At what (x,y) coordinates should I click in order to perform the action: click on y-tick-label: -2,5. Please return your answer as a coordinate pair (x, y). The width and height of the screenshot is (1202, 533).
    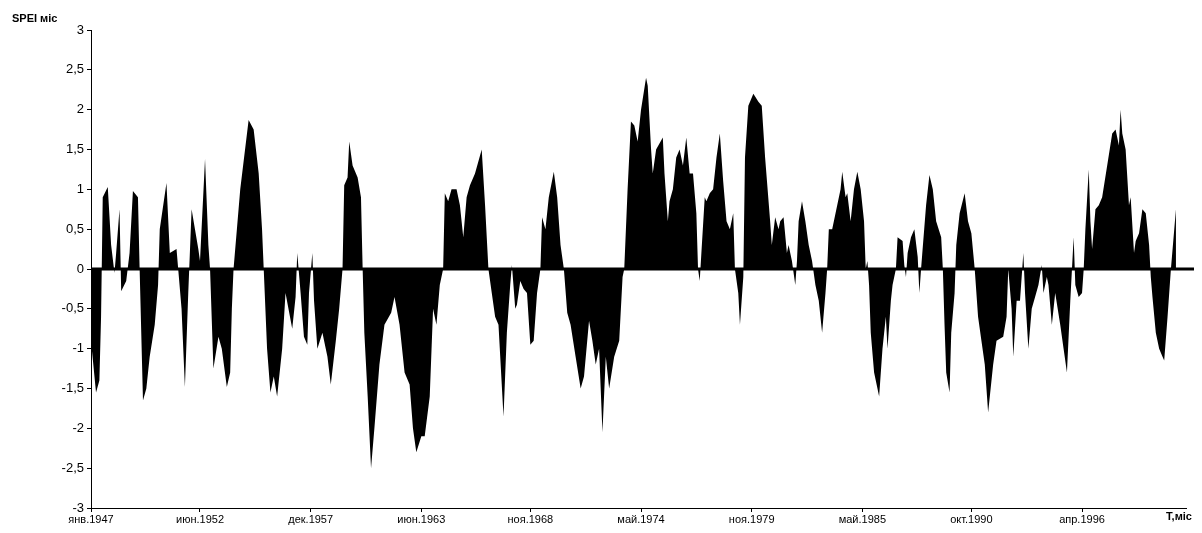
    Looking at the image, I should click on (72, 467).